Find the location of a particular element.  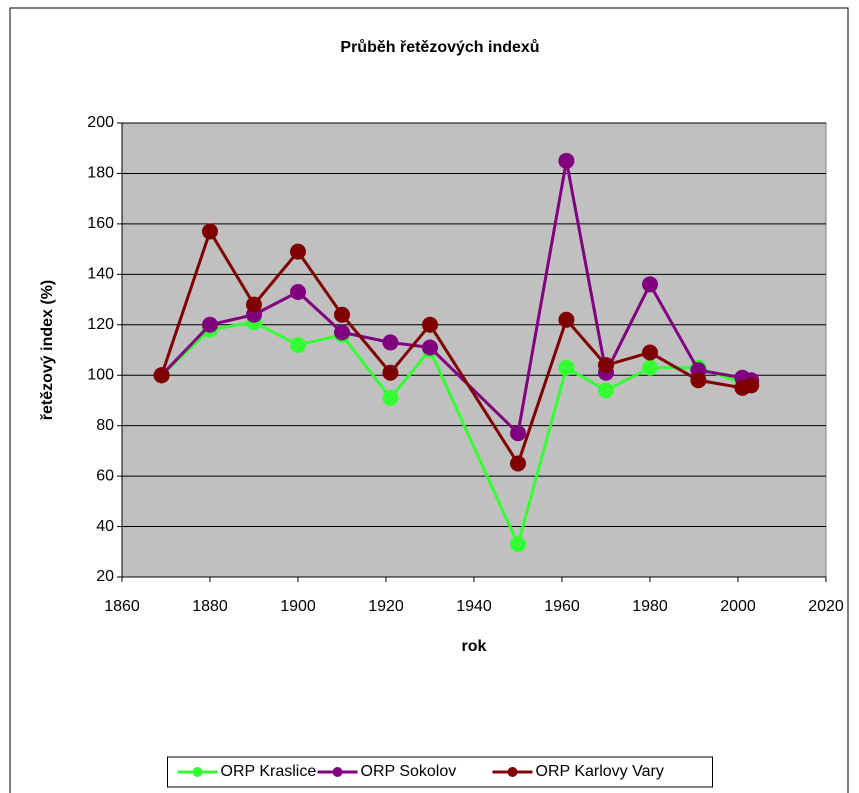

y-tick-label: 20 is located at coordinates (105, 576).